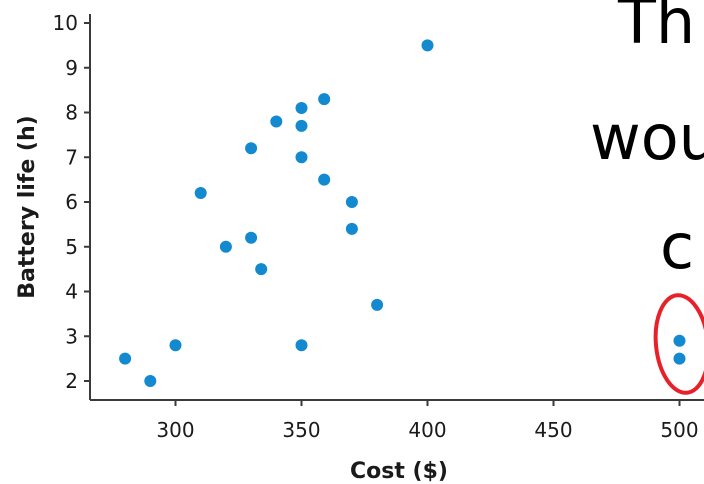  What do you see at coordinates (71, 202) in the screenshot?
I see `y-tick-label: 6` at bounding box center [71, 202].